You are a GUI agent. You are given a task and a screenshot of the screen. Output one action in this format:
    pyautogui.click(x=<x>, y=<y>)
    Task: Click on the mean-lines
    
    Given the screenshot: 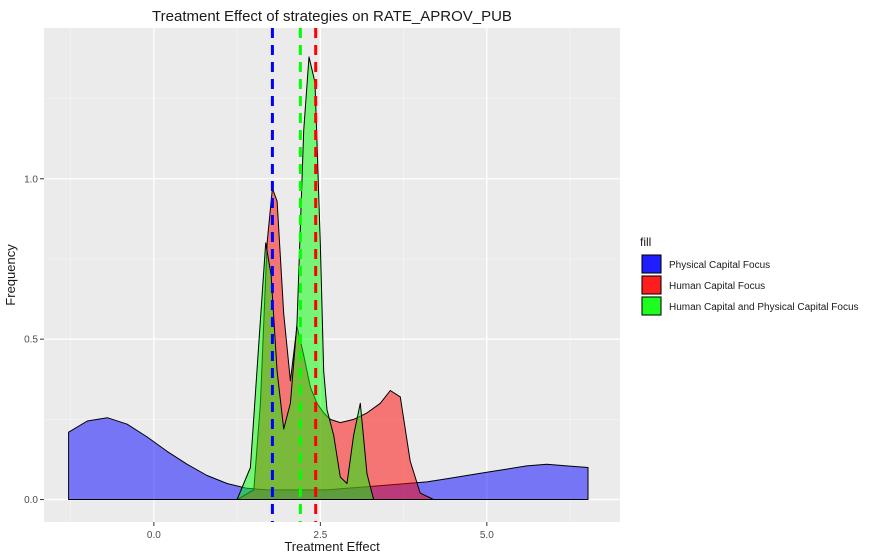 What is the action you would take?
    pyautogui.click(x=294, y=275)
    